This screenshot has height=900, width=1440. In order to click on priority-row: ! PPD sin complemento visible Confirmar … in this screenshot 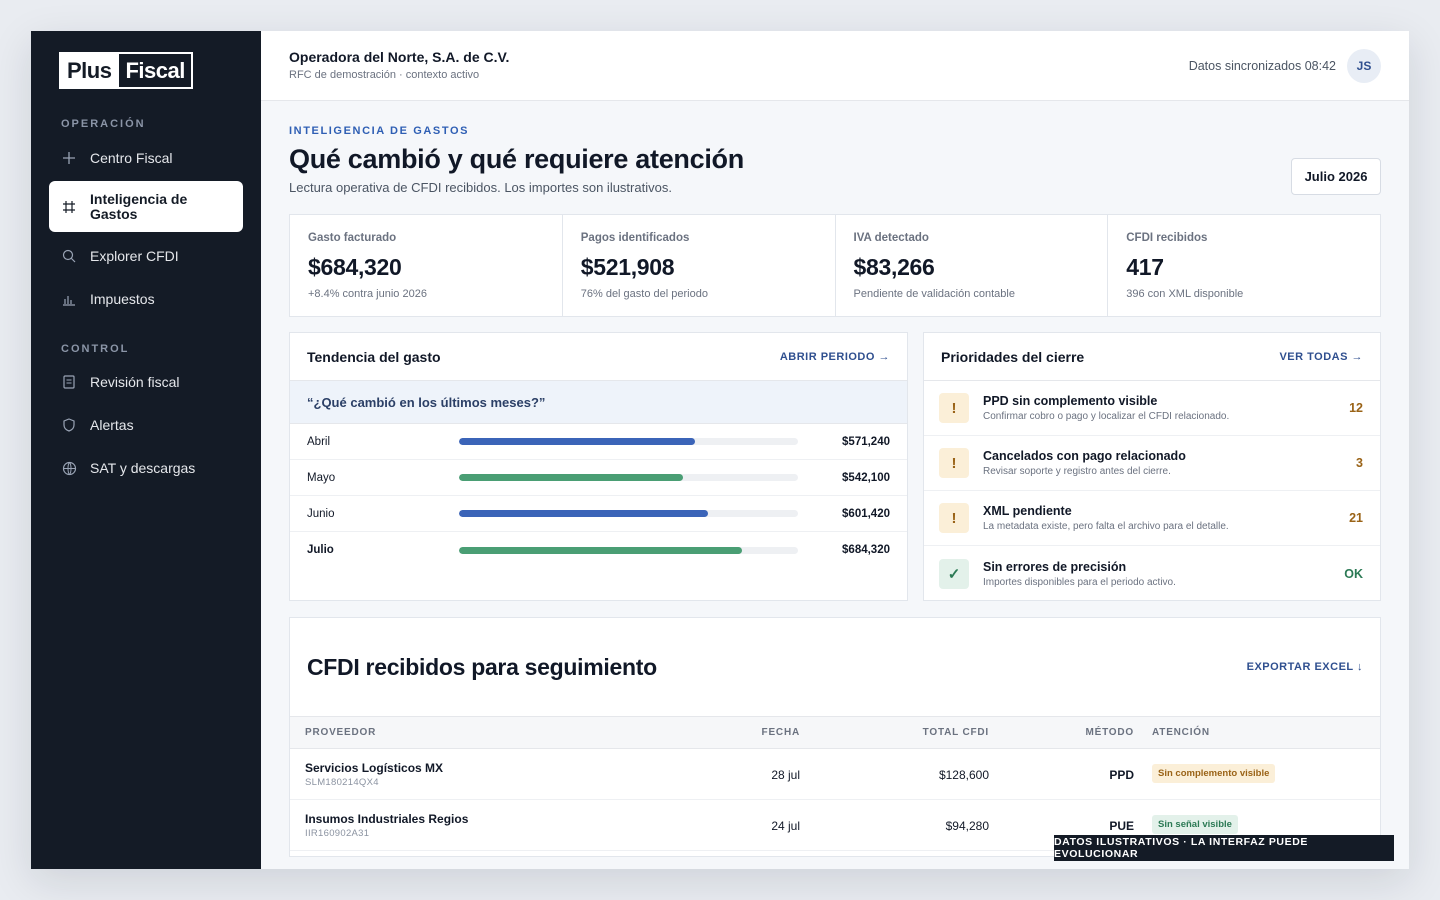, I will do `click(1152, 408)`.